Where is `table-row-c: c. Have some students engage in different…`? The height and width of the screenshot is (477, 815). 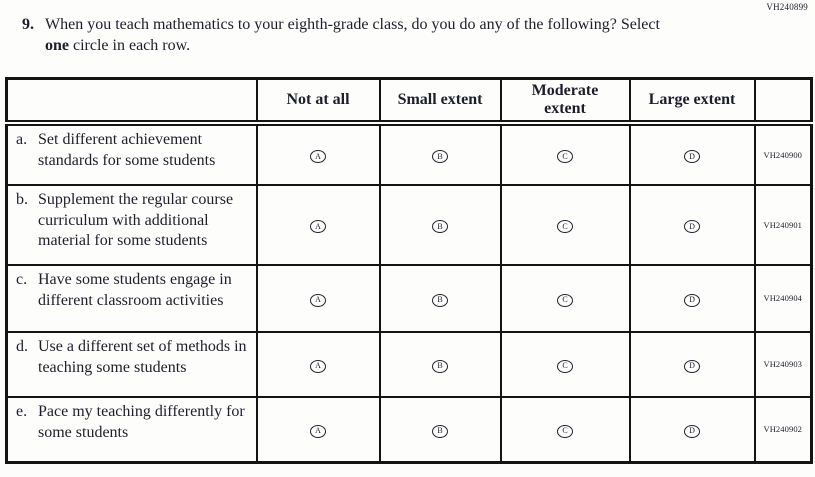
table-row-c: c. Have some students engage in different… is located at coordinates (409, 298).